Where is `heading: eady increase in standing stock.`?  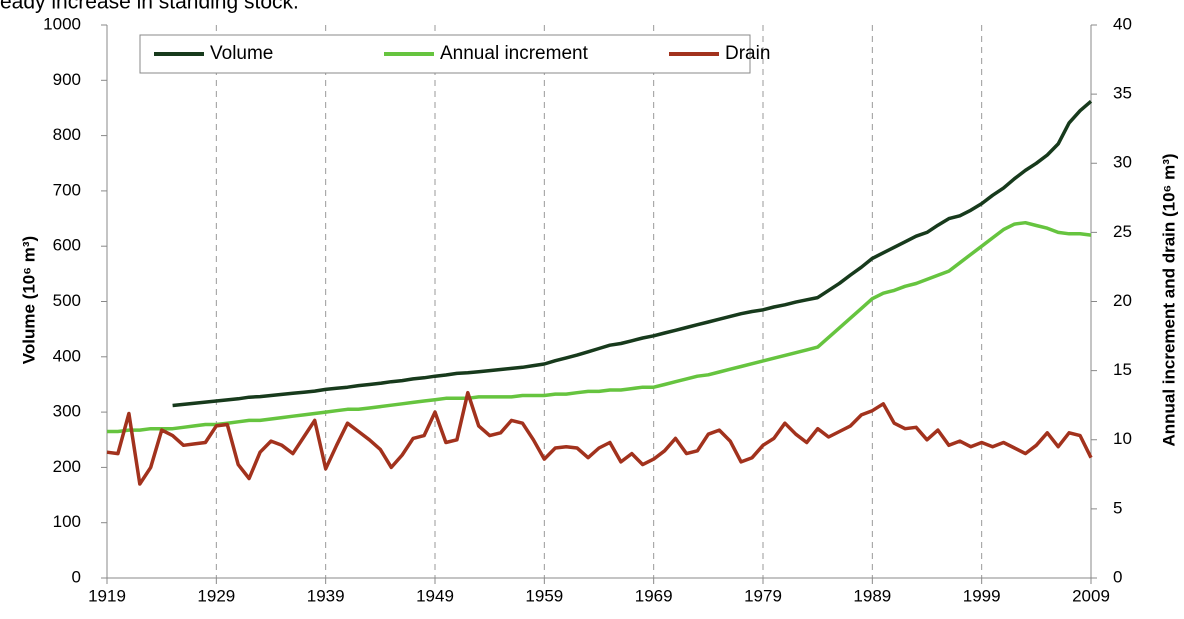 heading: eady increase in standing stock. is located at coordinates (149, 7).